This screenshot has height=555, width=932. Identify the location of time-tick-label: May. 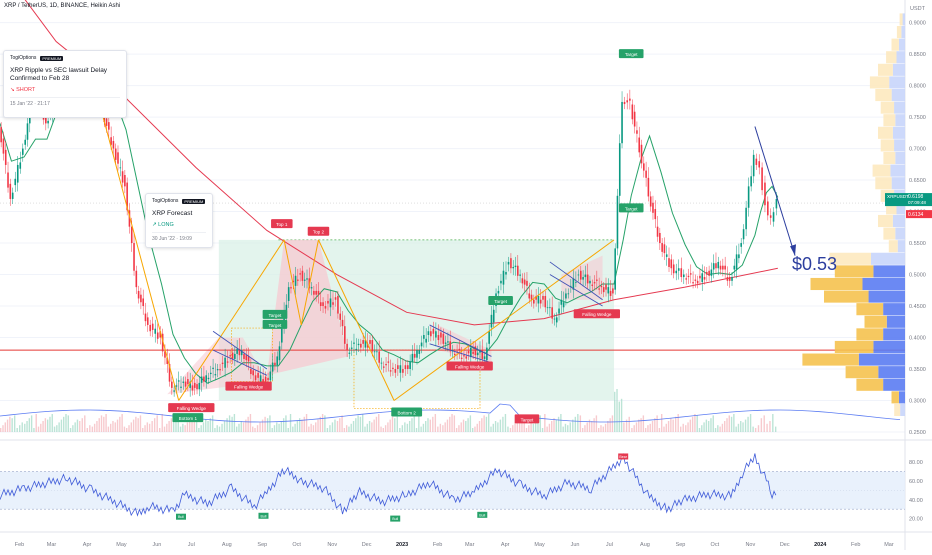
(539, 545).